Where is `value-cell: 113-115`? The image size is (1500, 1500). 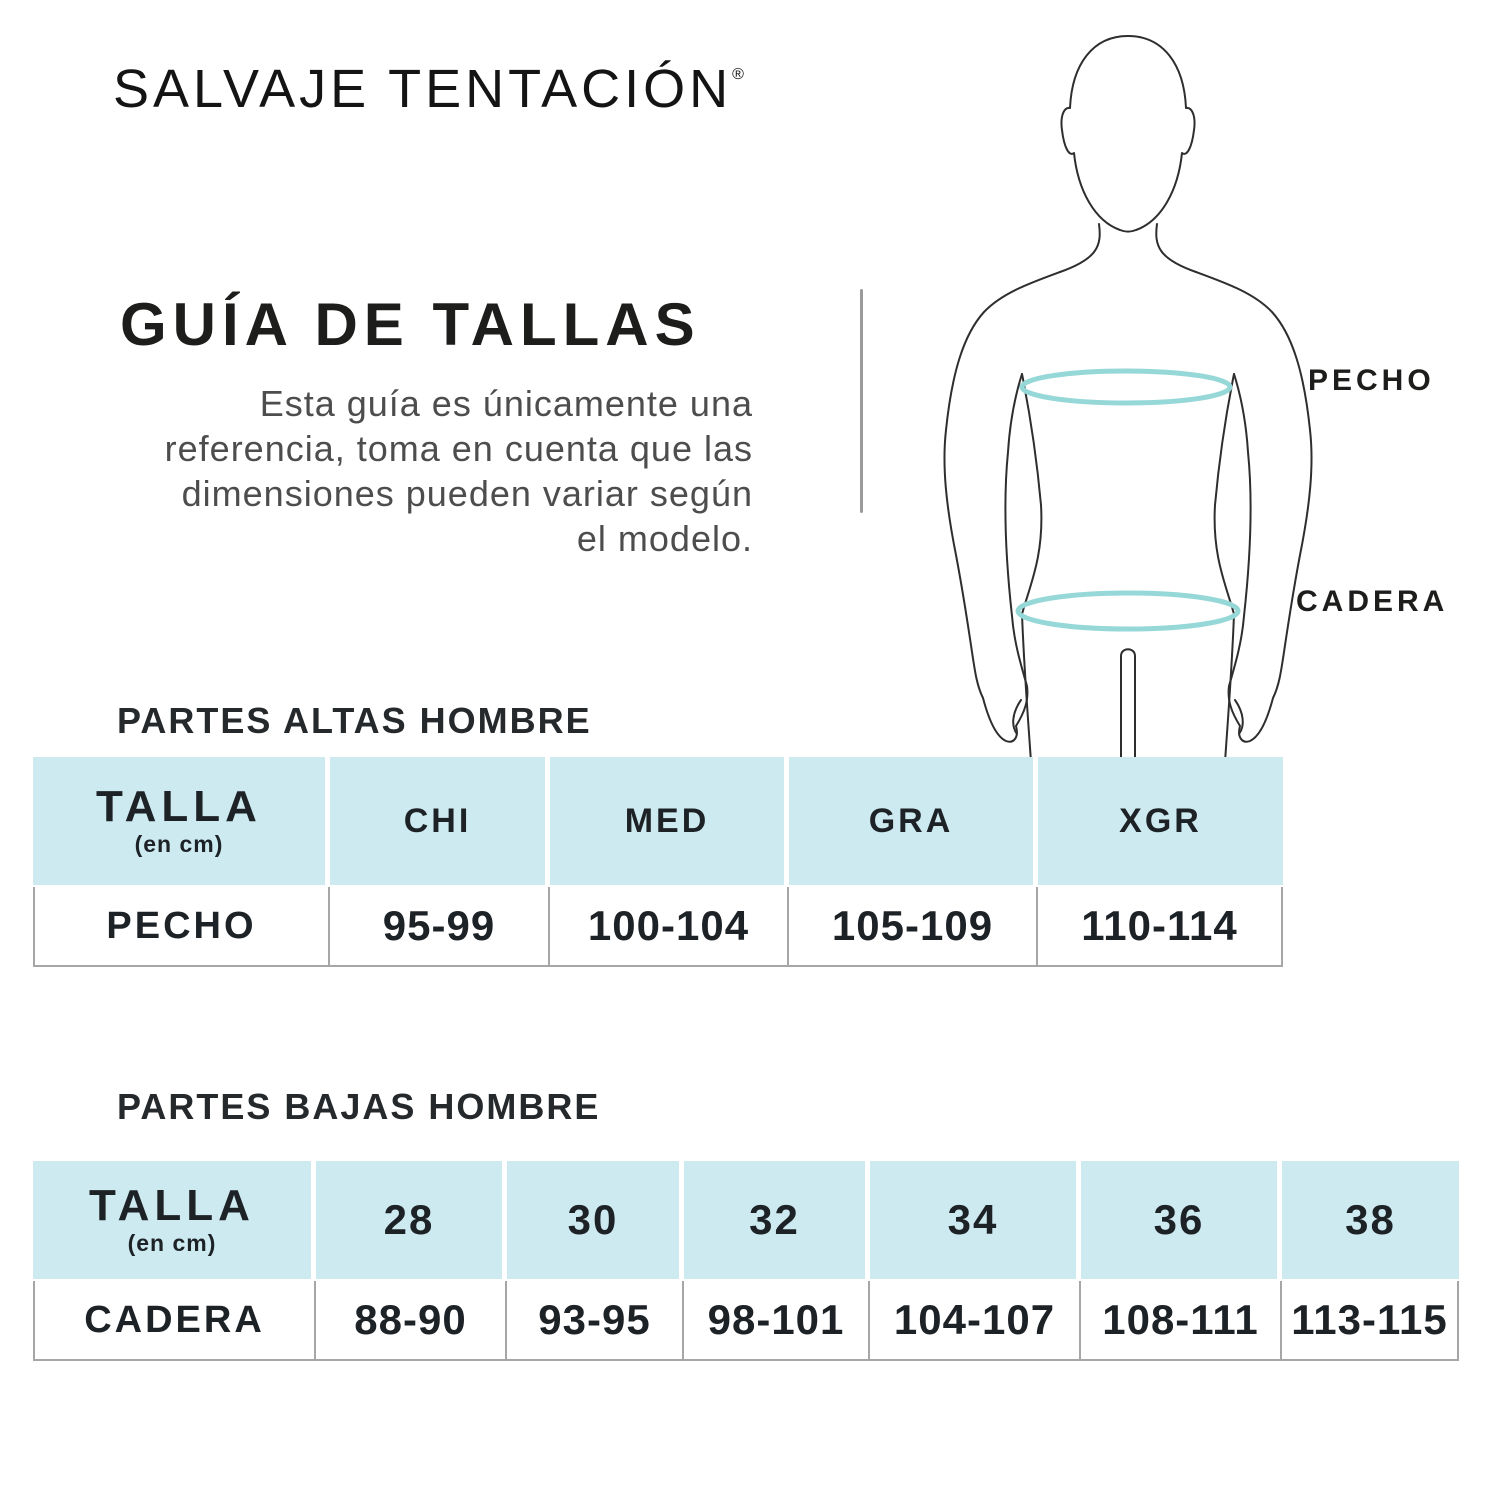
value-cell: 113-115 is located at coordinates (1369, 1320).